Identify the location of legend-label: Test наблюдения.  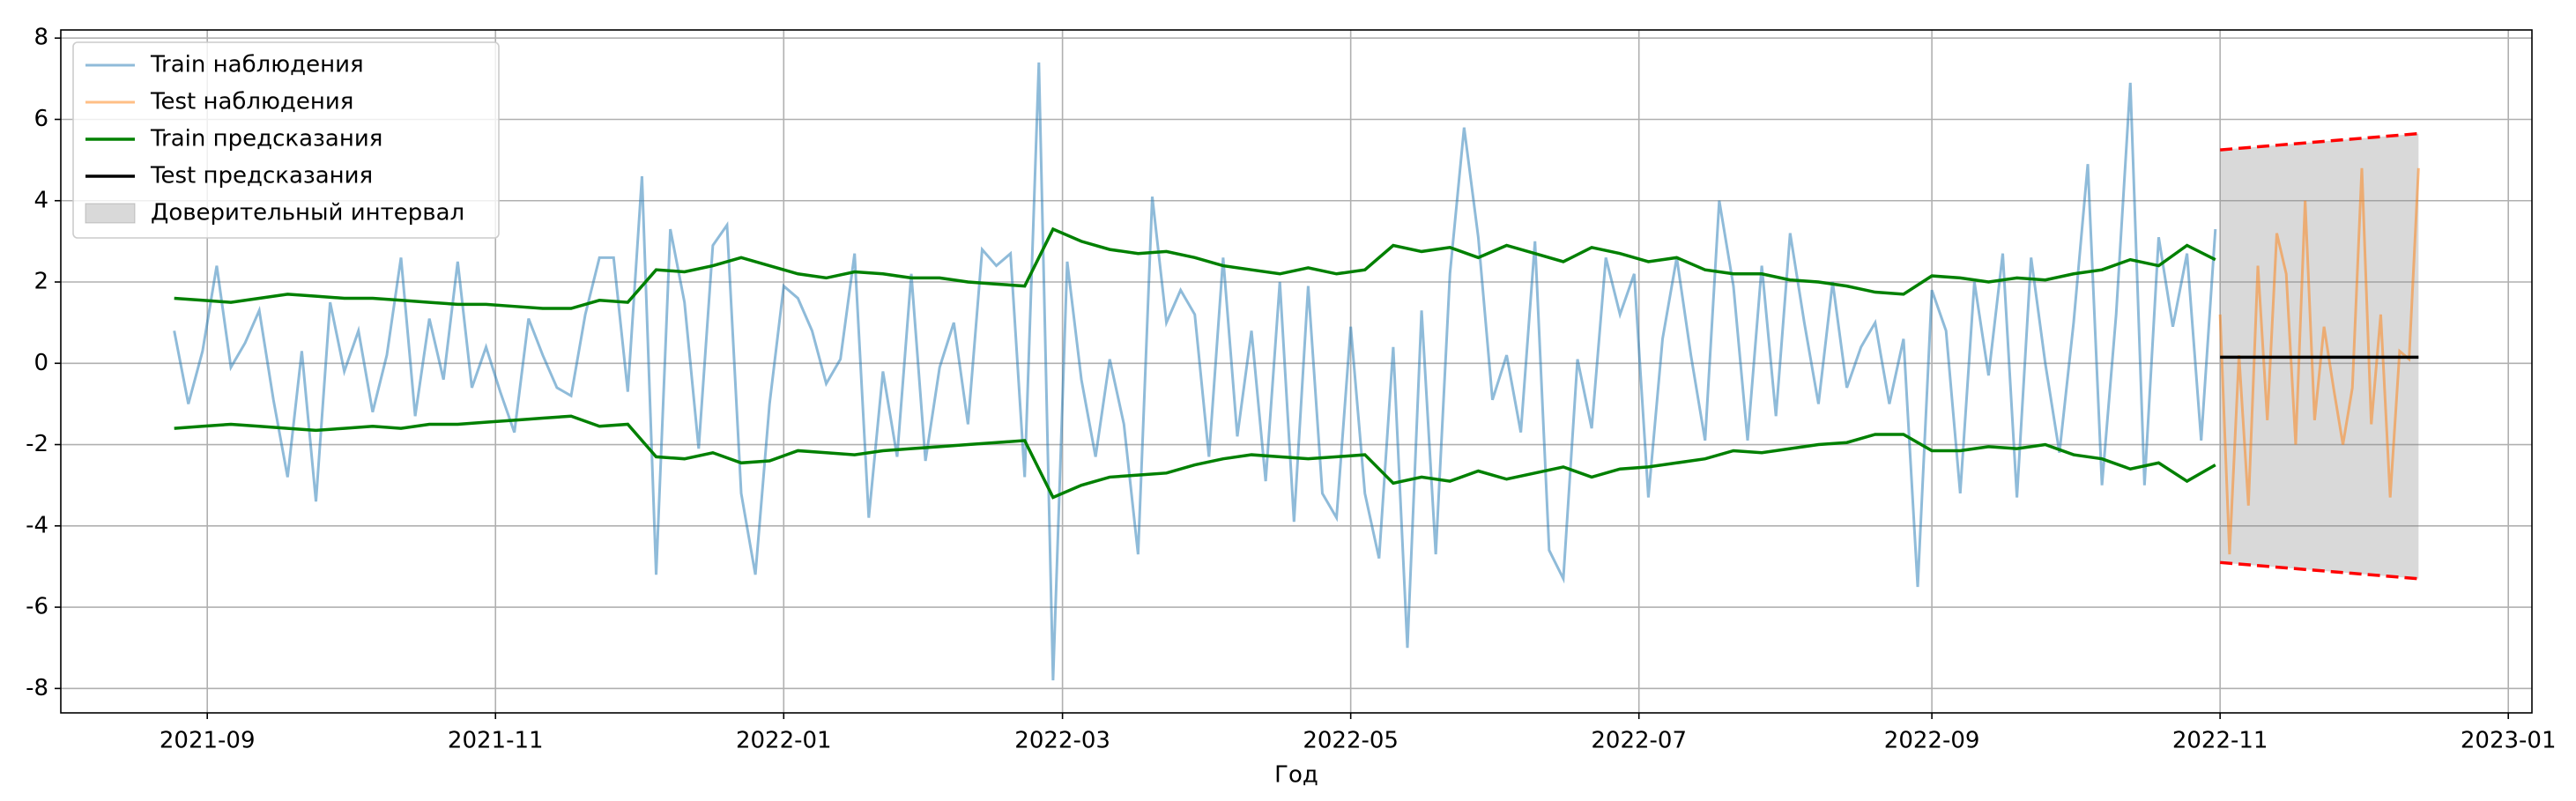
(251, 102).